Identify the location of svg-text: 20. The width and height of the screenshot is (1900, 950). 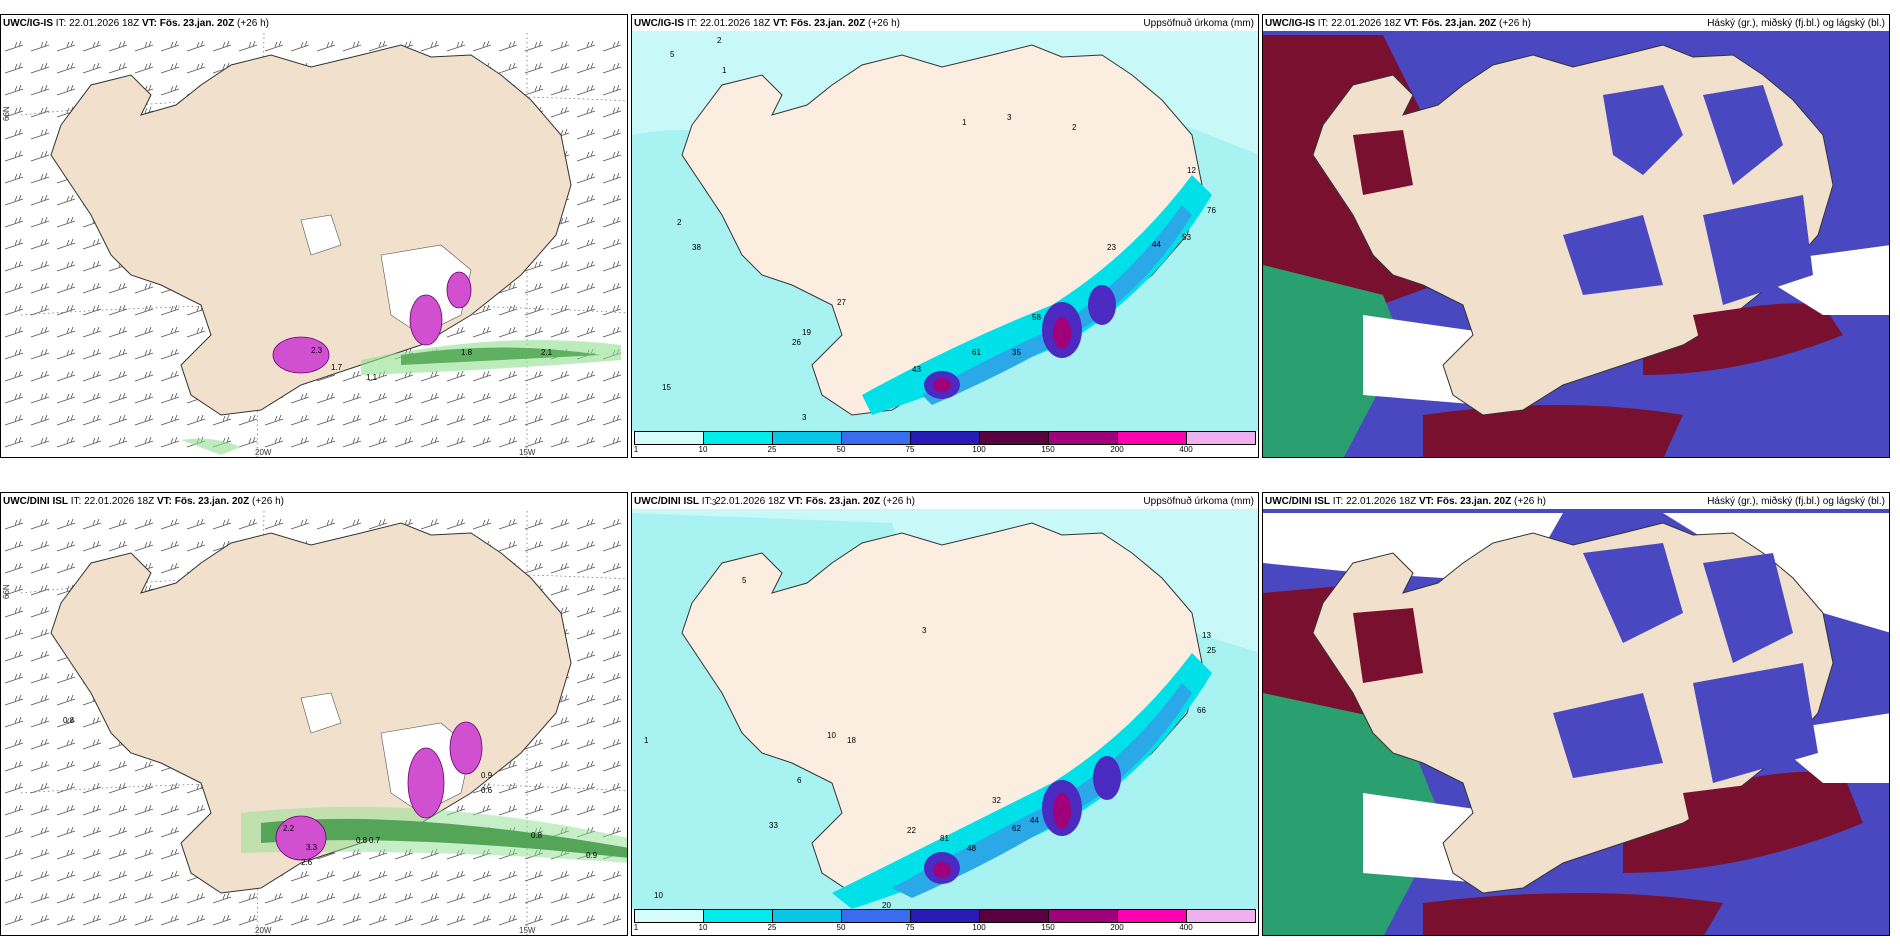
(886, 905).